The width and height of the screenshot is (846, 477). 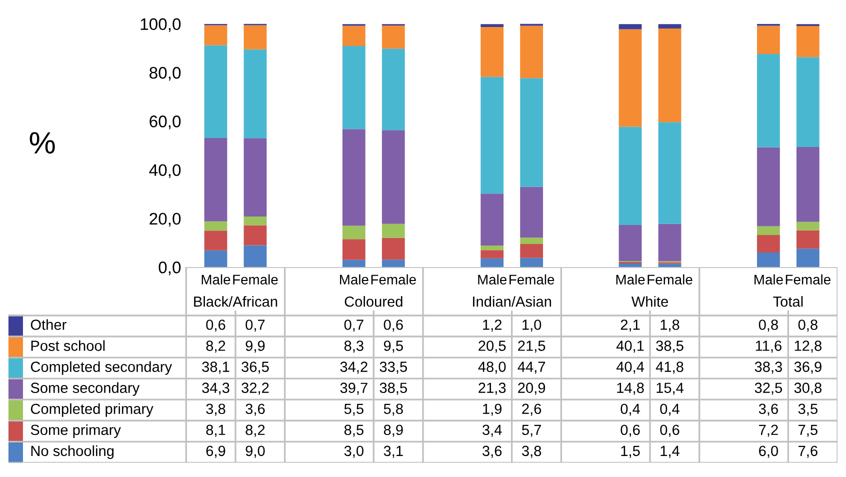 I want to click on y-tick-label: 100,0, so click(x=160, y=25).